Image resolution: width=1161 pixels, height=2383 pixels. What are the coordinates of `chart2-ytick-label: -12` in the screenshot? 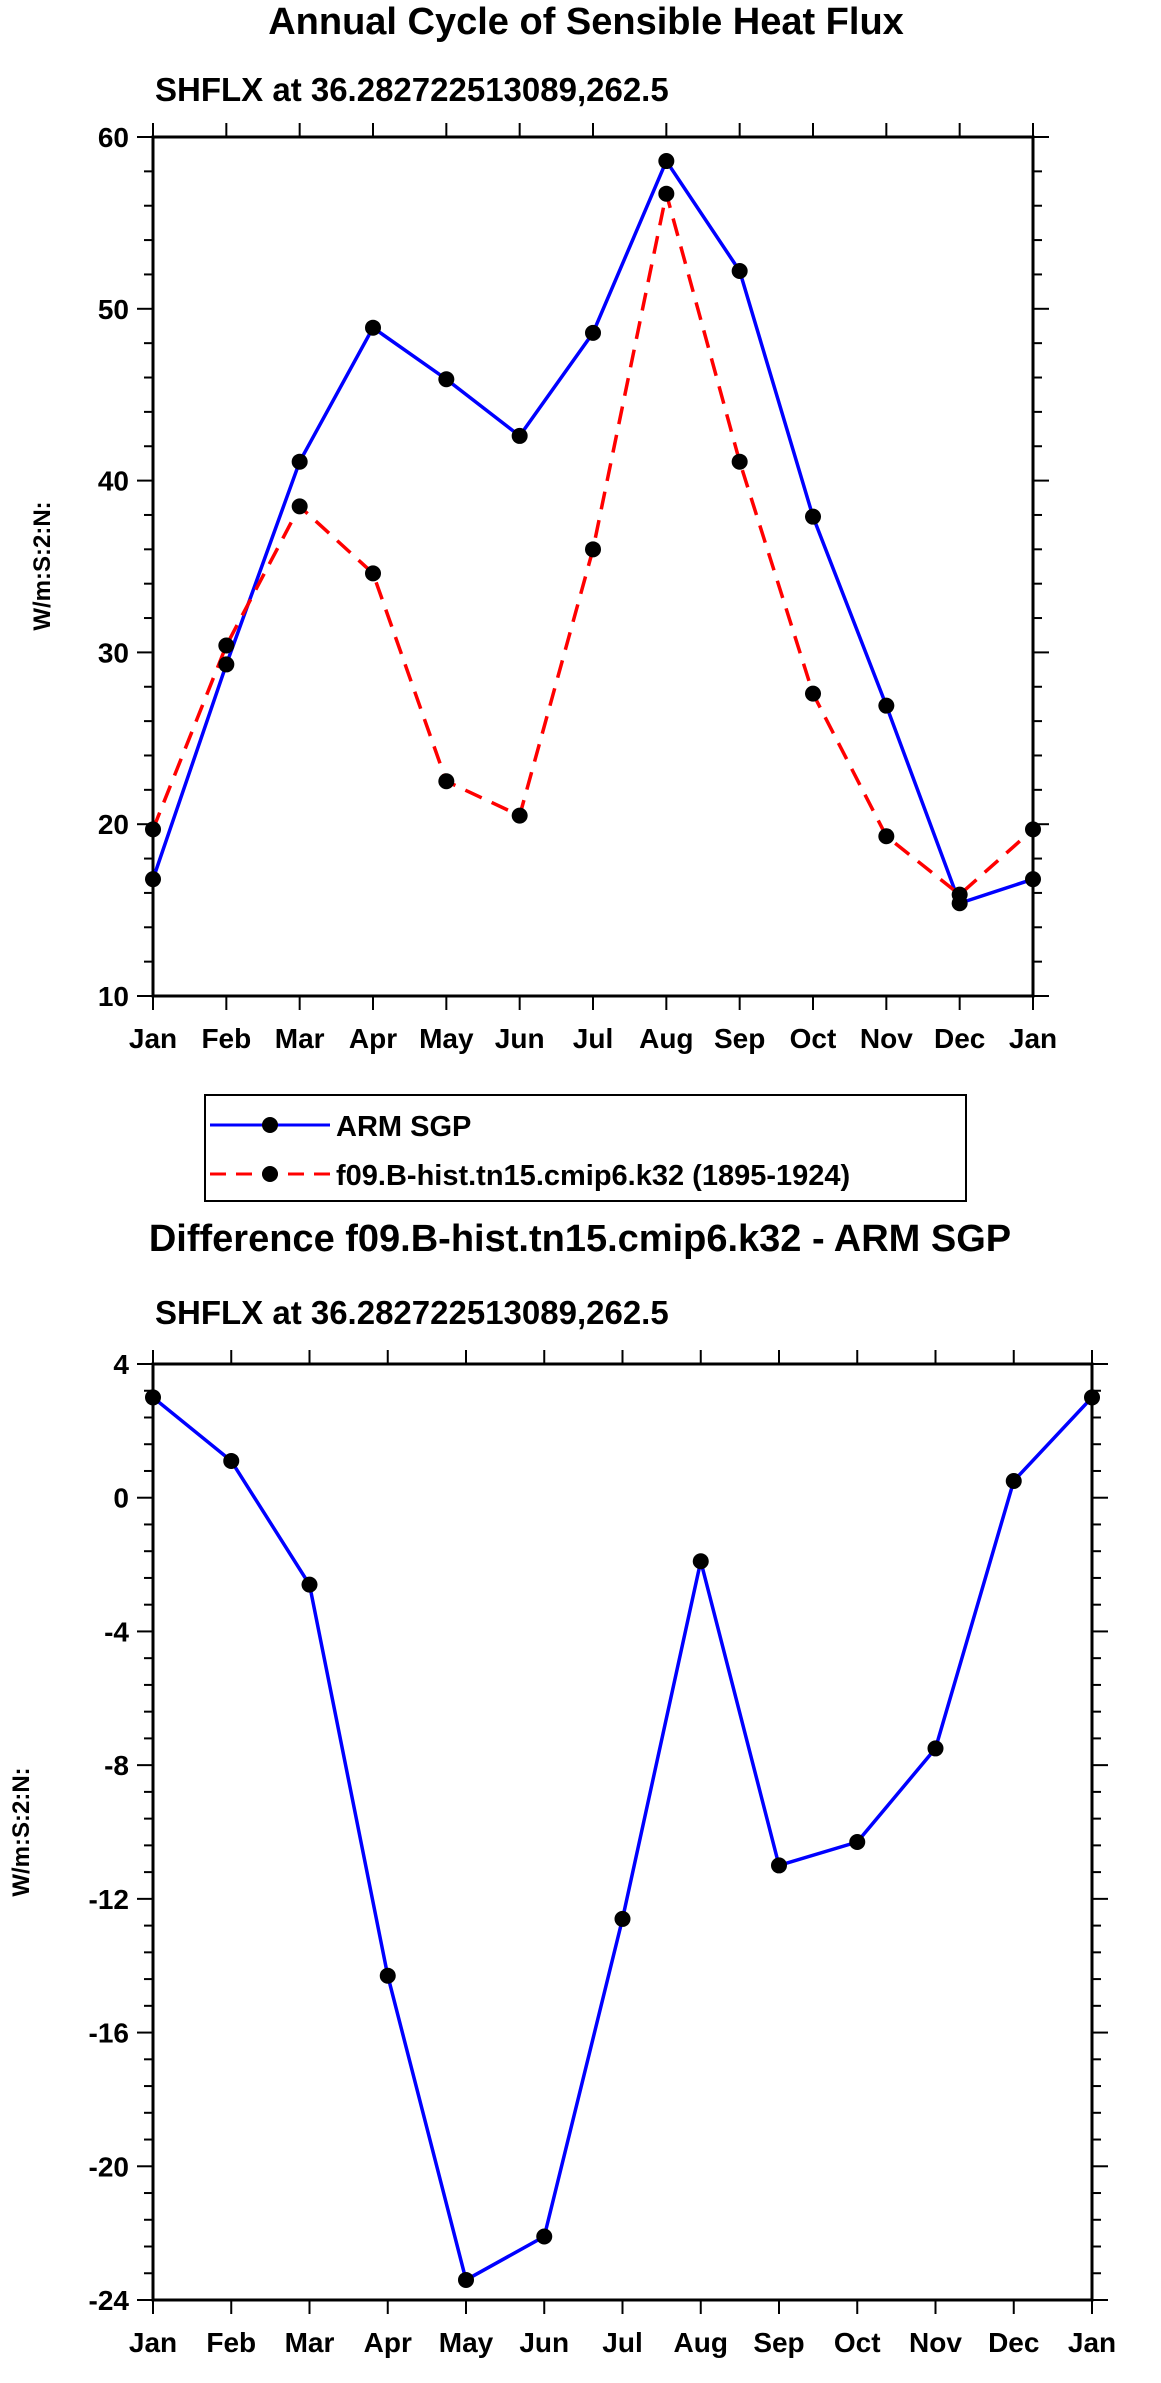 It's located at (109, 1899).